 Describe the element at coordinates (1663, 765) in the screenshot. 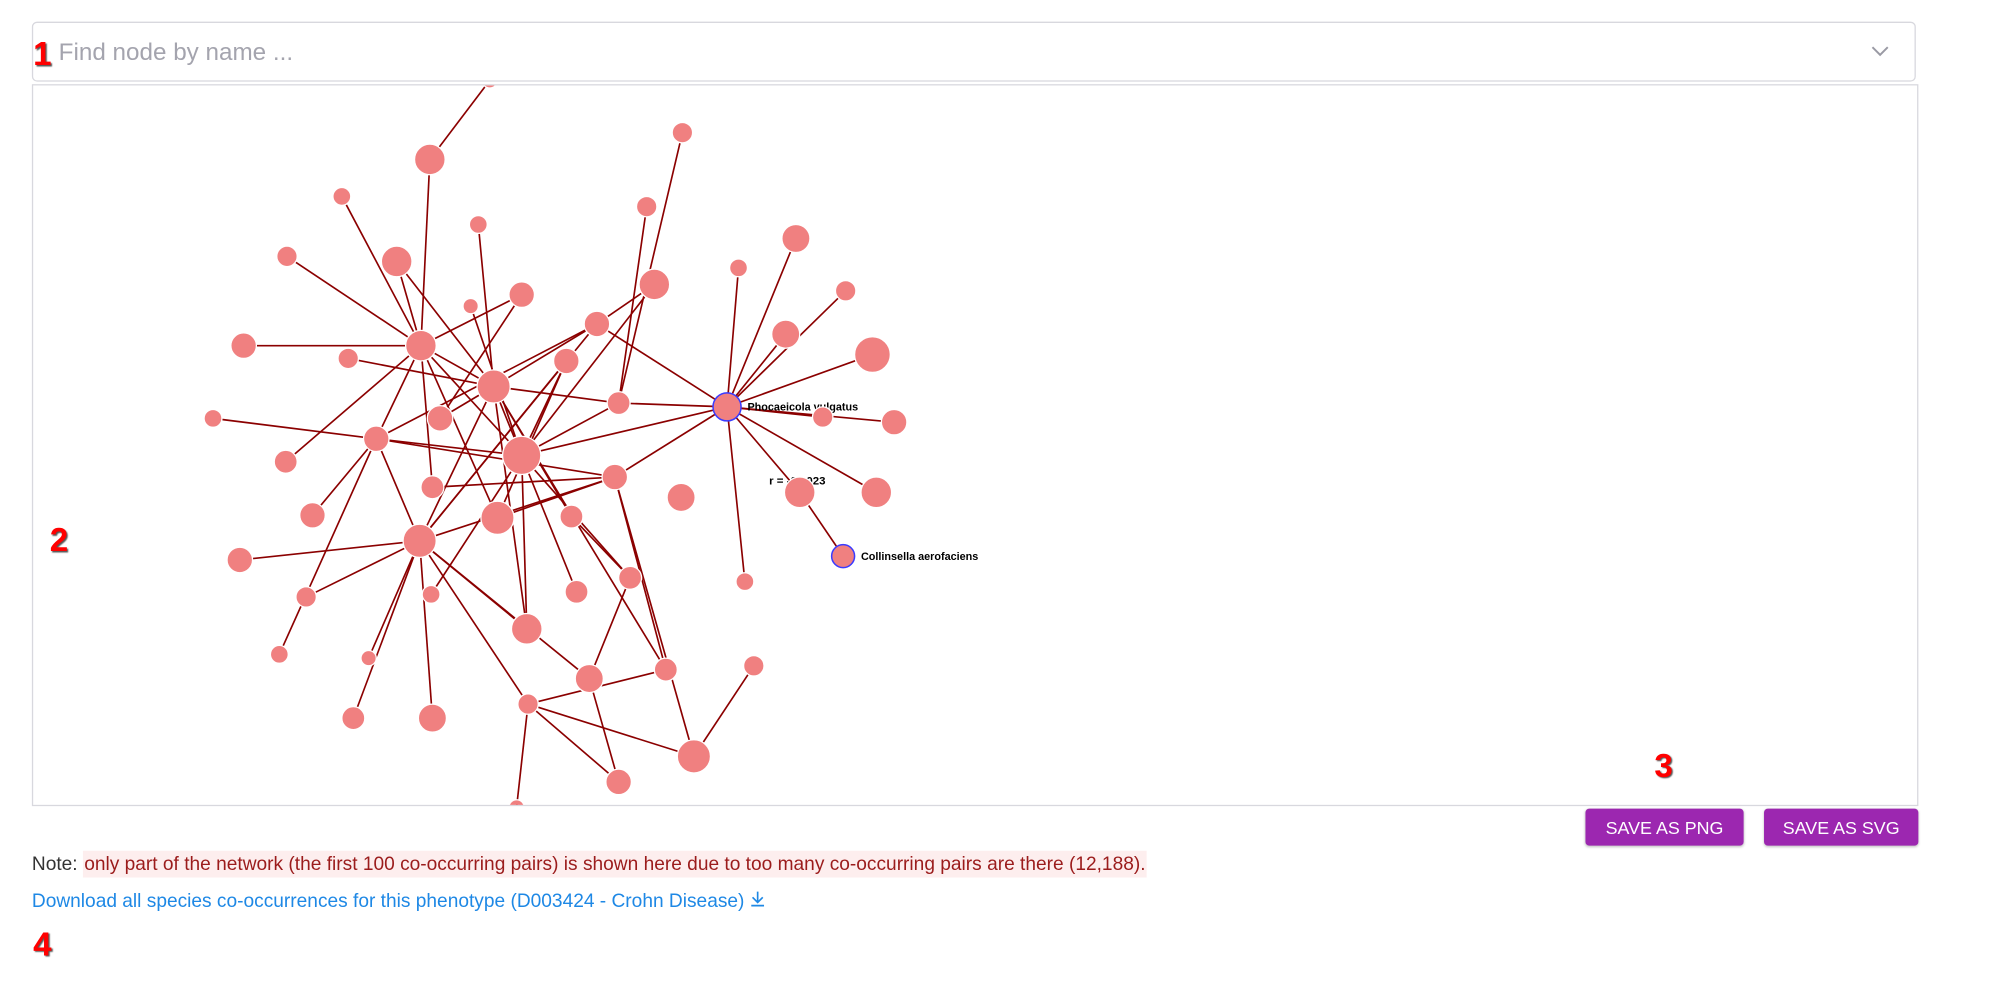

I see `annotation-marker: 3` at that location.